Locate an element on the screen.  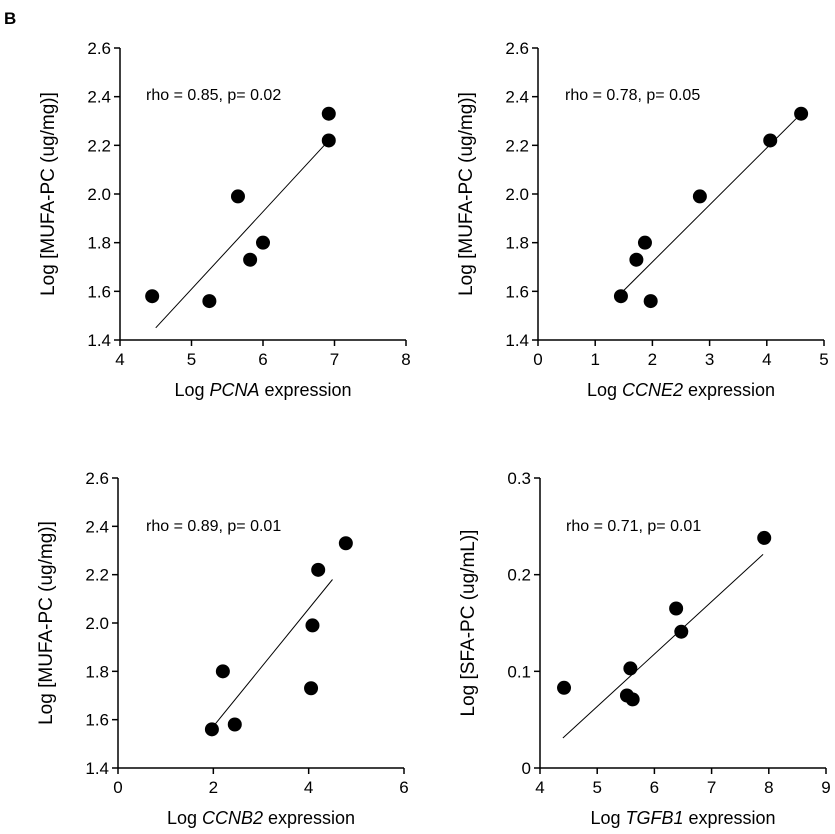
correlation-annotation: rho = 0.78, p= 0.05 is located at coordinates (632, 95).